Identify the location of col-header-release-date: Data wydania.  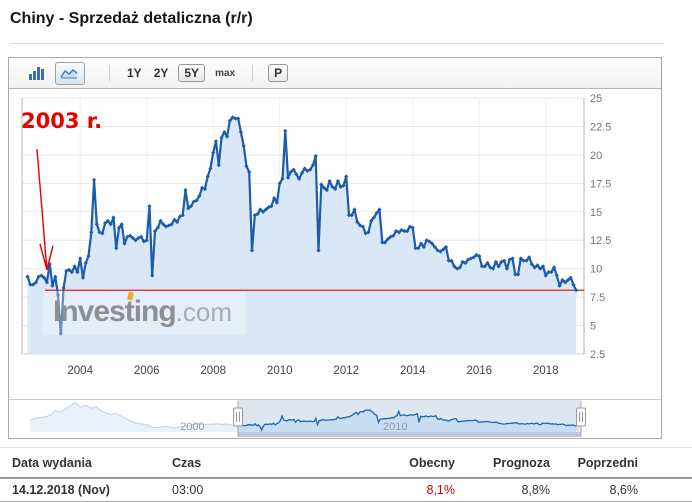
(52, 462).